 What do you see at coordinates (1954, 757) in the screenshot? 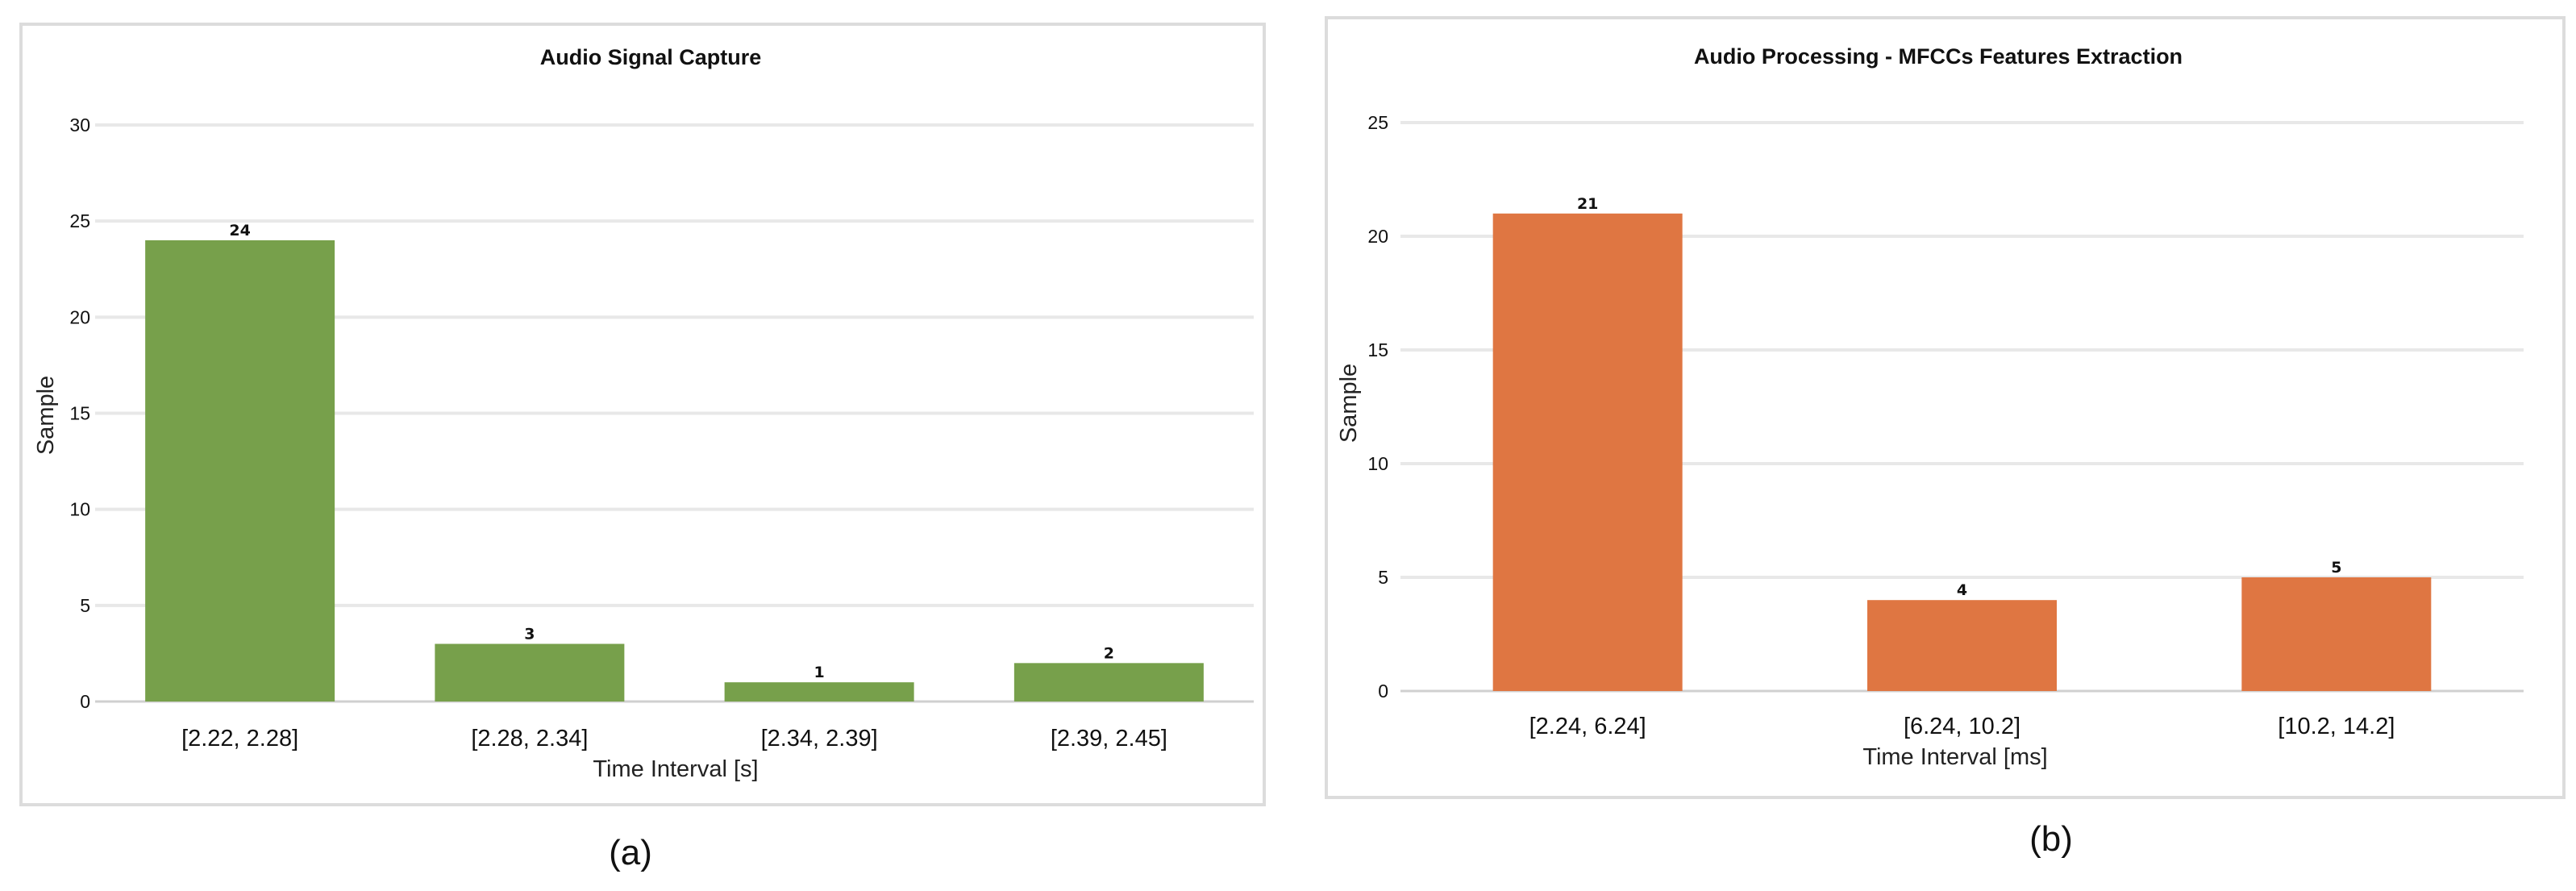
I see `panel-b-xlabel: Time Interval [ms]` at bounding box center [1954, 757].